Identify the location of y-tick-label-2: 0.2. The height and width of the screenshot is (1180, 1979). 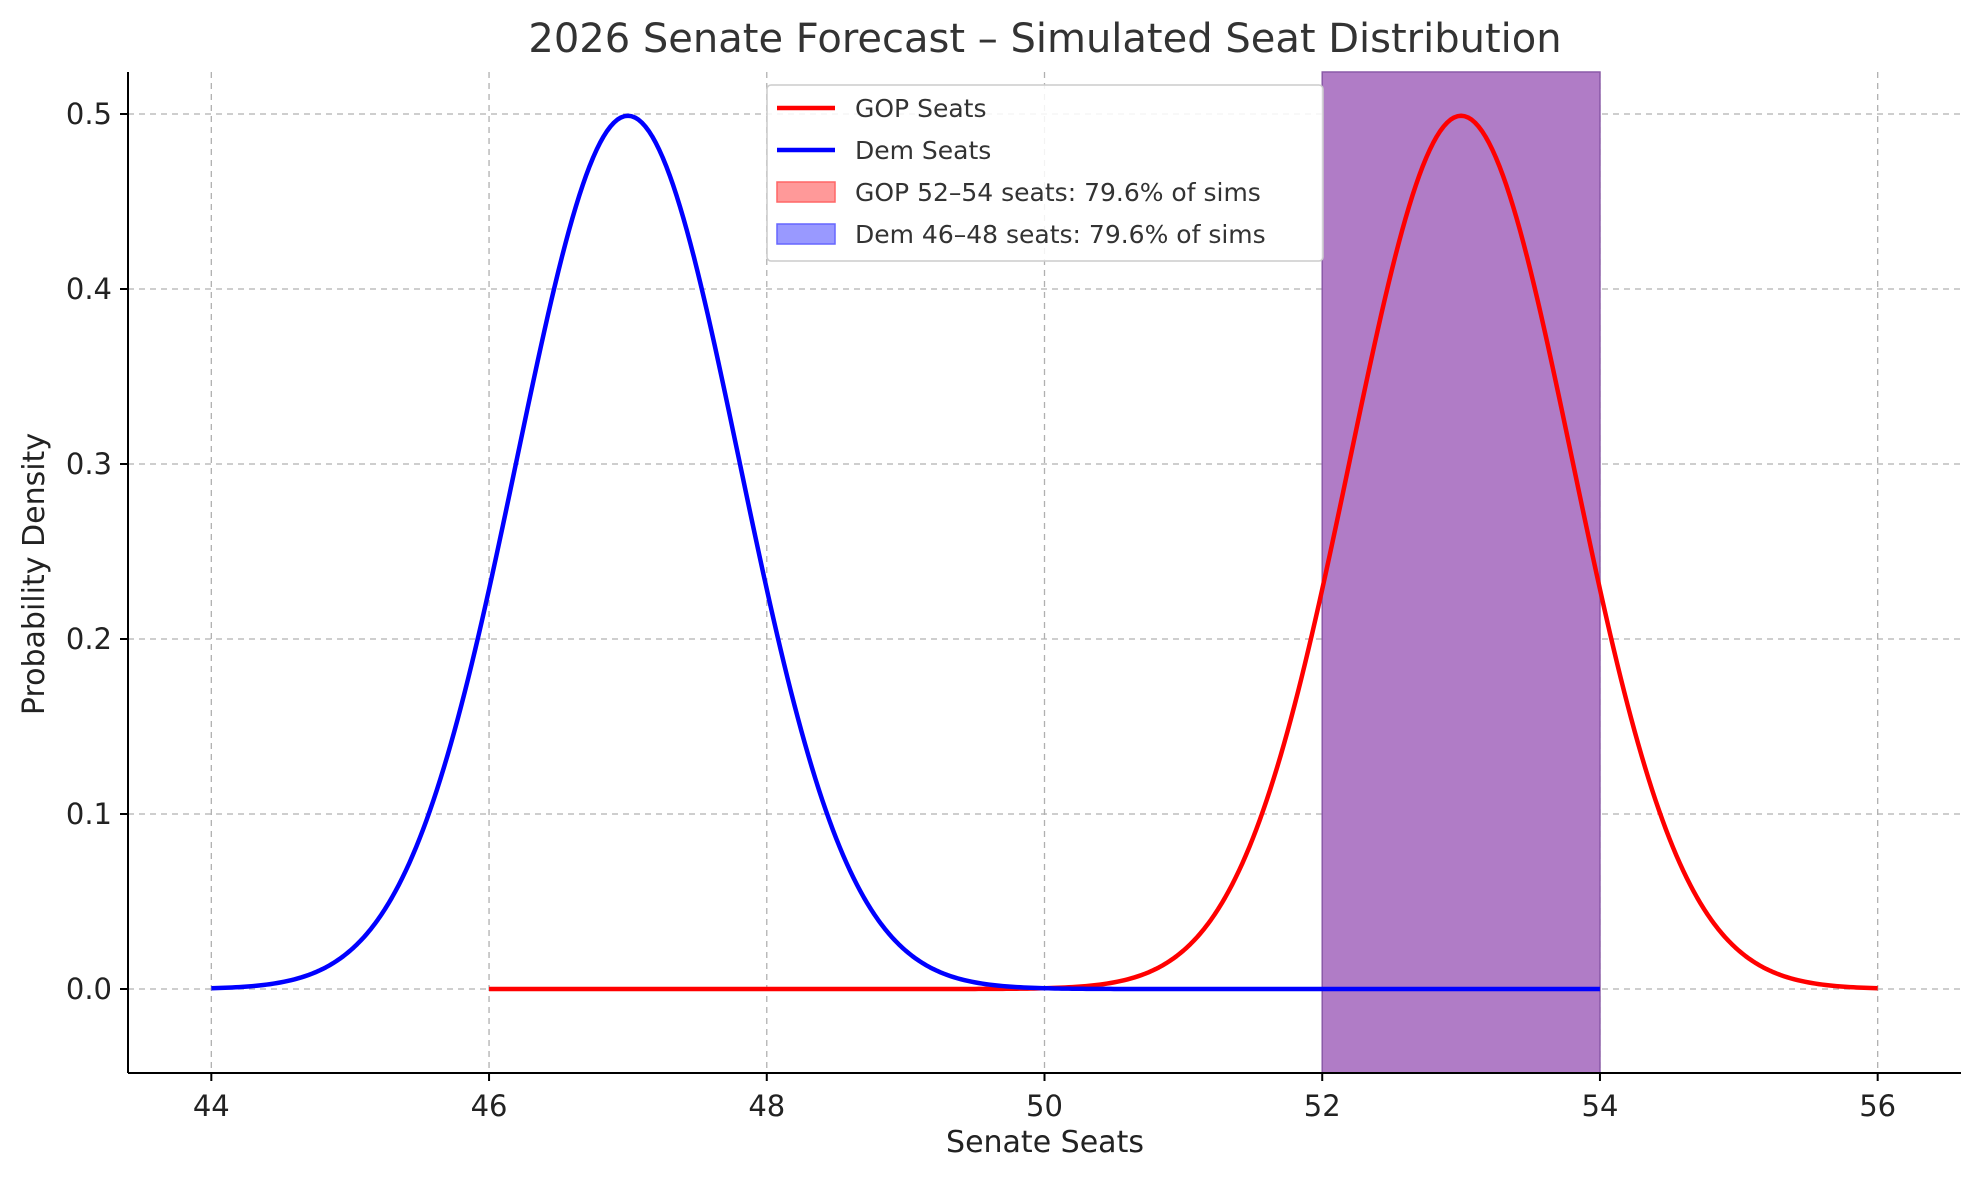
(89, 639).